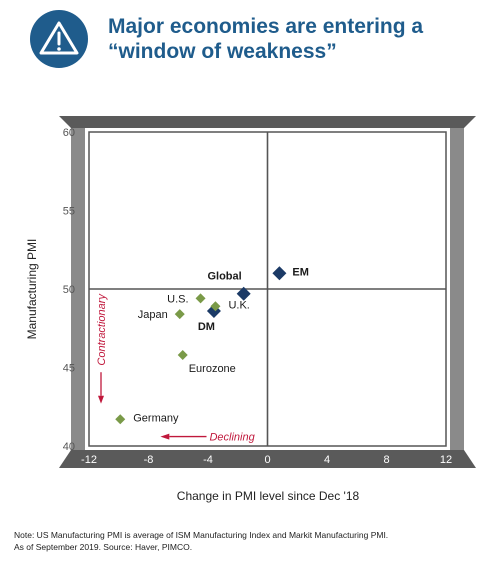  What do you see at coordinates (224, 277) in the screenshot?
I see `point-global-label: Global` at bounding box center [224, 277].